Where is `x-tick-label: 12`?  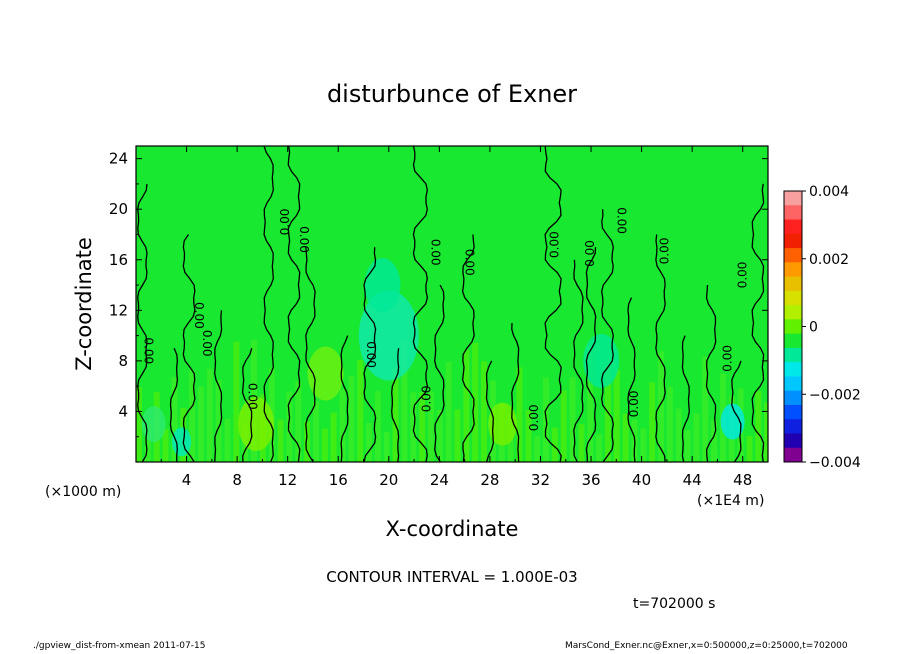
x-tick-label: 12 is located at coordinates (287, 480).